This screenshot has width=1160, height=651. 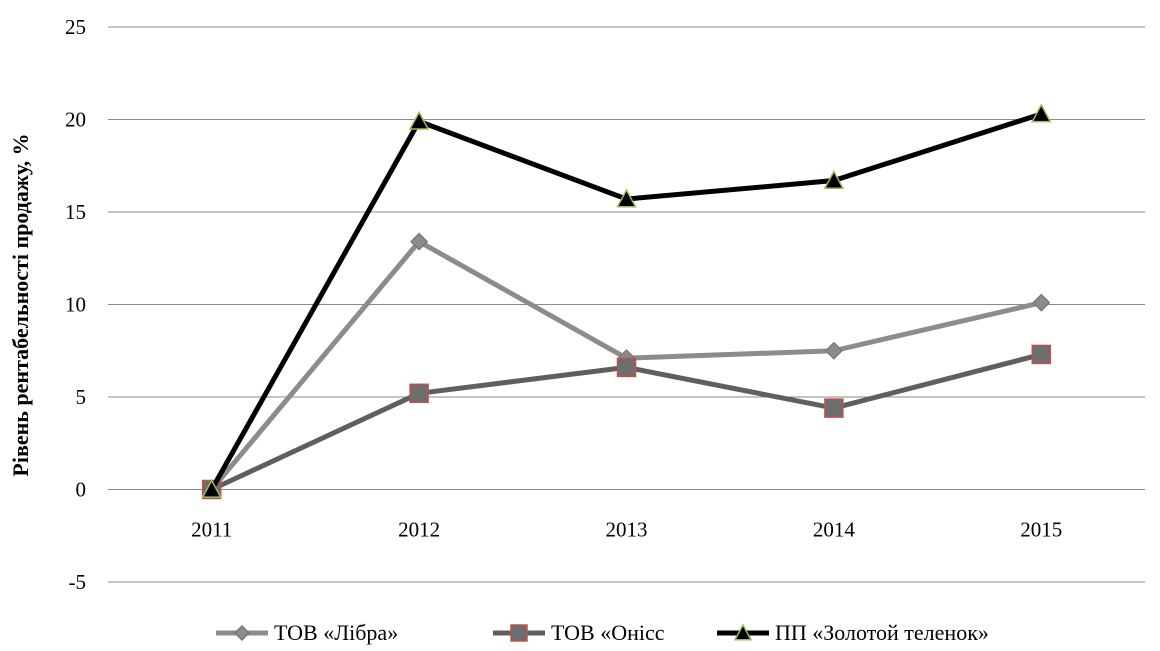 I want to click on x-tick-label: 2013, so click(x=627, y=530).